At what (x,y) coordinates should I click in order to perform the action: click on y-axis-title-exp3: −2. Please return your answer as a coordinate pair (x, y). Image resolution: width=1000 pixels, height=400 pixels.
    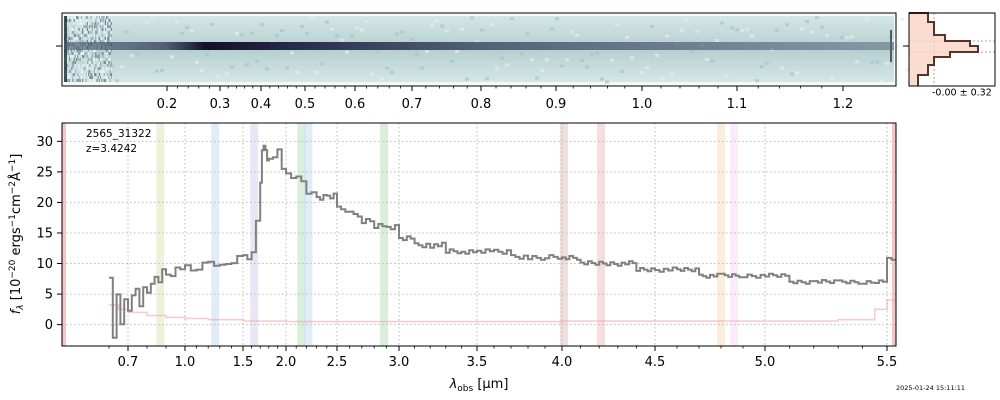
    Looking at the image, I should click on (13, 187).